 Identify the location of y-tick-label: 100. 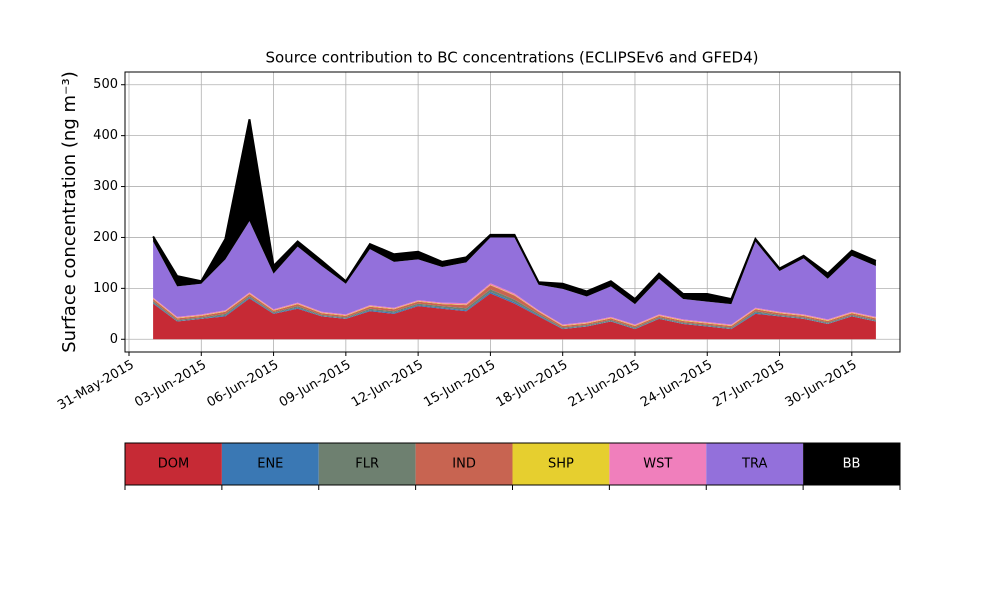
(105, 288).